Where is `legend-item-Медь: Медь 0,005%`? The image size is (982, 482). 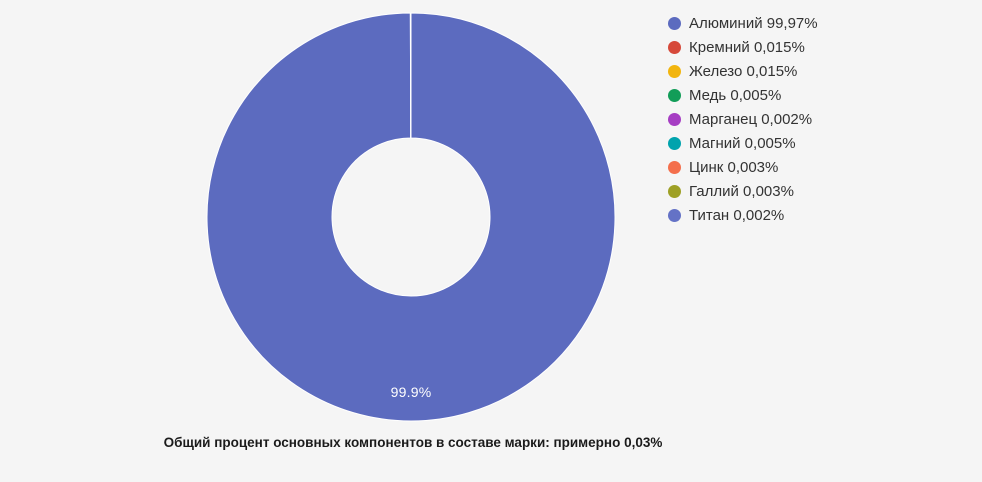 legend-item-Медь: Медь 0,005% is located at coordinates (743, 95).